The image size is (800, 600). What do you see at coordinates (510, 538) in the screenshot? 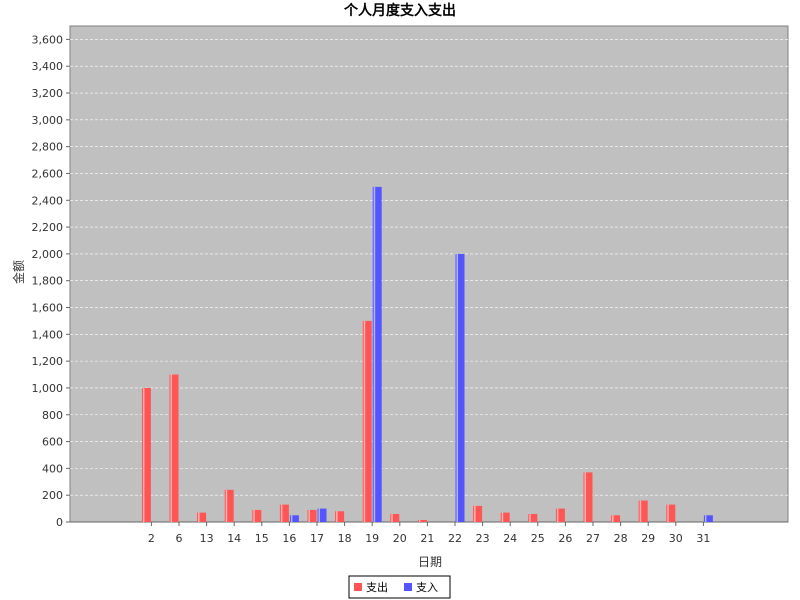
I see `x-tick-label: 24` at bounding box center [510, 538].